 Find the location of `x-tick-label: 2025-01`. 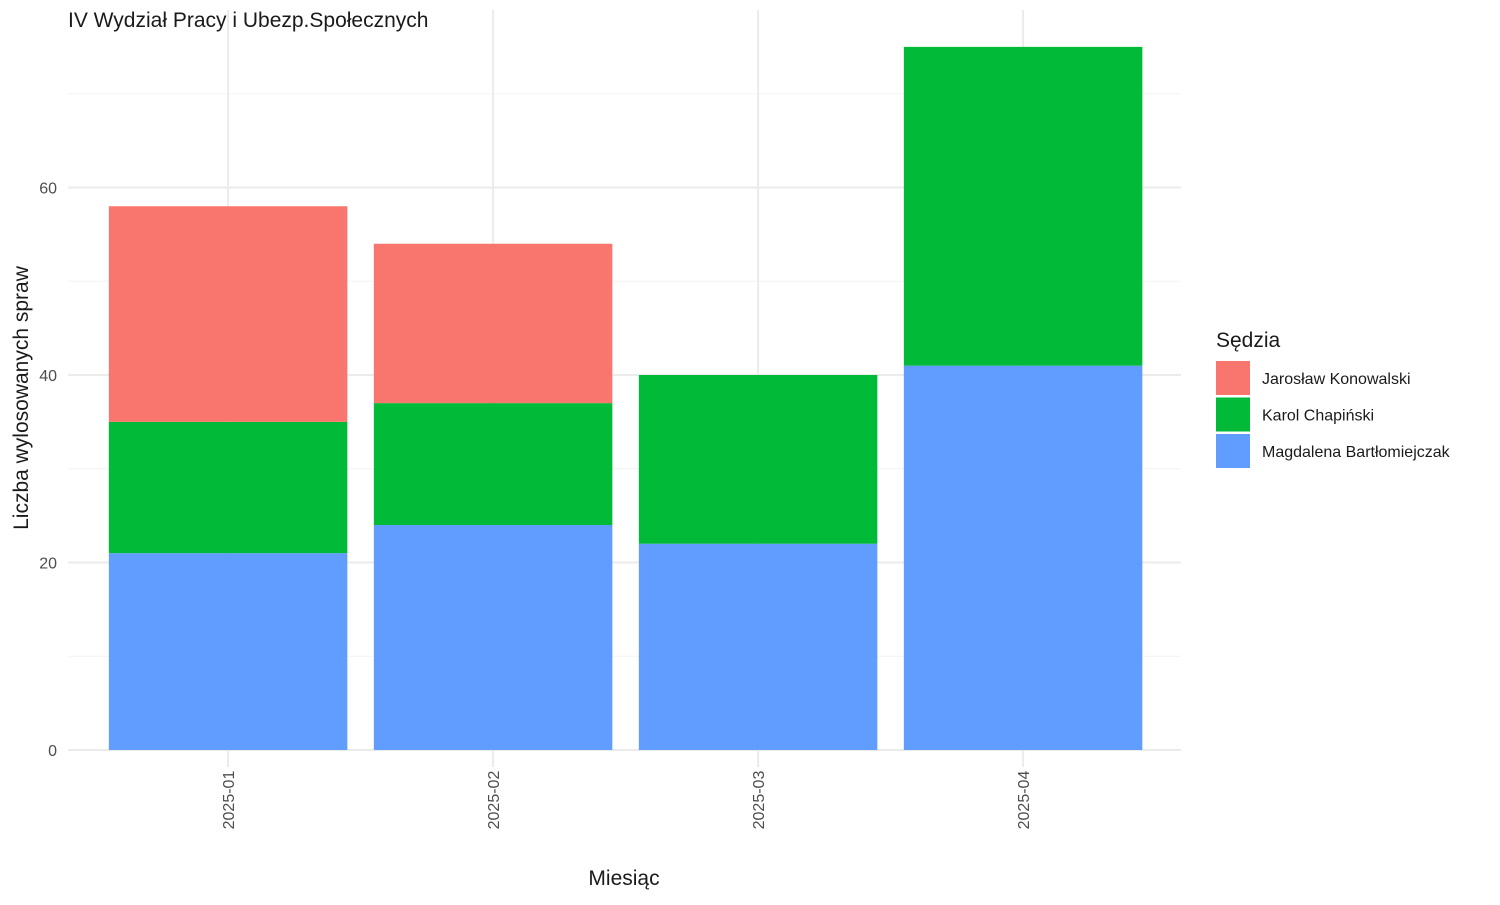

x-tick-label: 2025-01 is located at coordinates (229, 800).